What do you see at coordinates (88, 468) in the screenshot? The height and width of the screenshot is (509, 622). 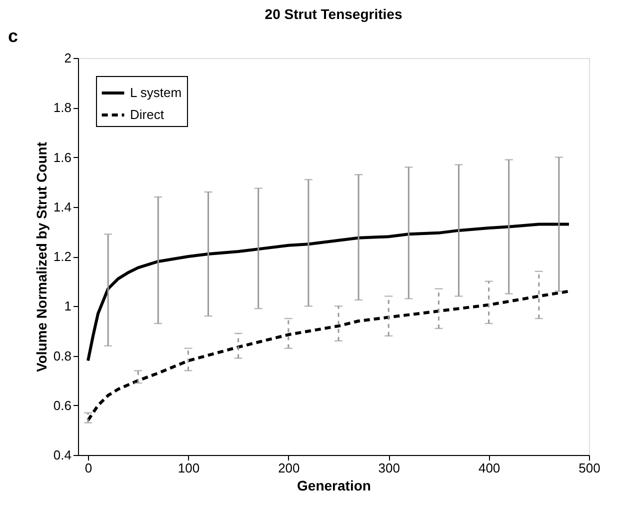 I see `x-tick-label: 0` at bounding box center [88, 468].